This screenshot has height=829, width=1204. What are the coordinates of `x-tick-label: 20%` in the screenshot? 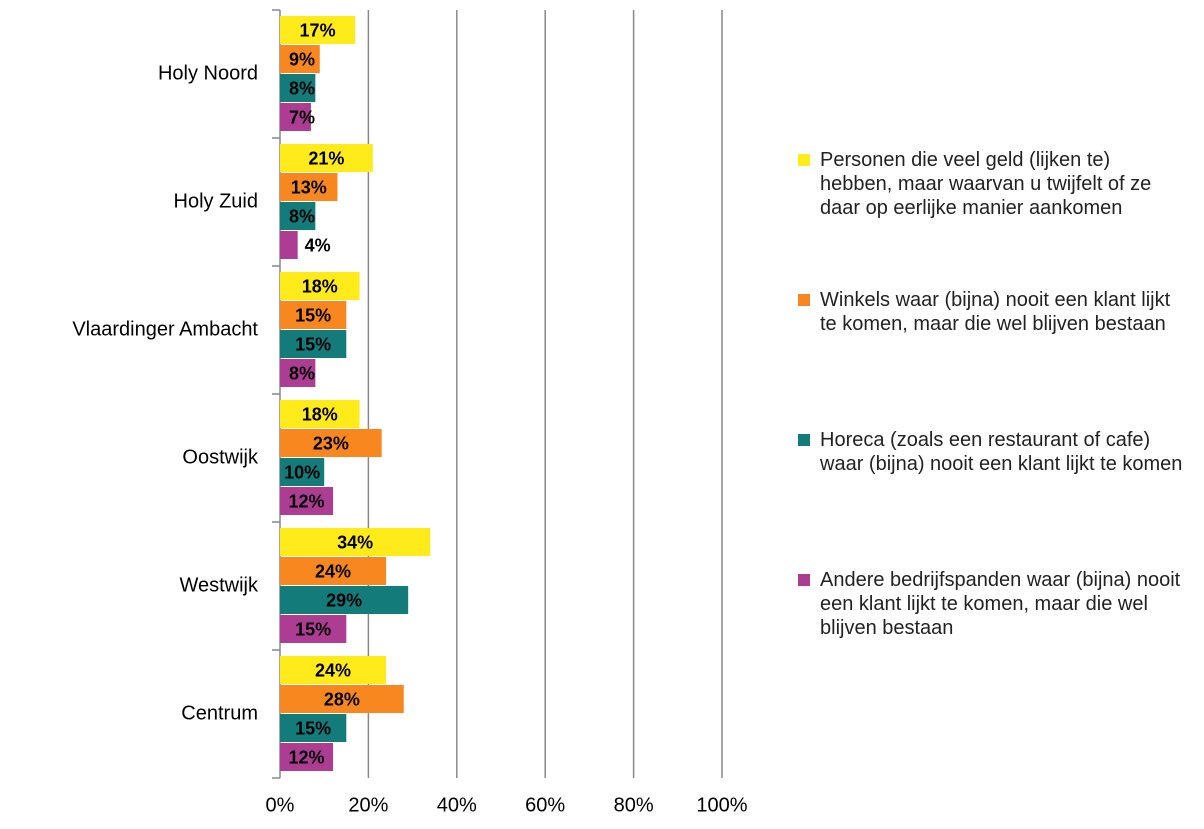 It's located at (368, 805).